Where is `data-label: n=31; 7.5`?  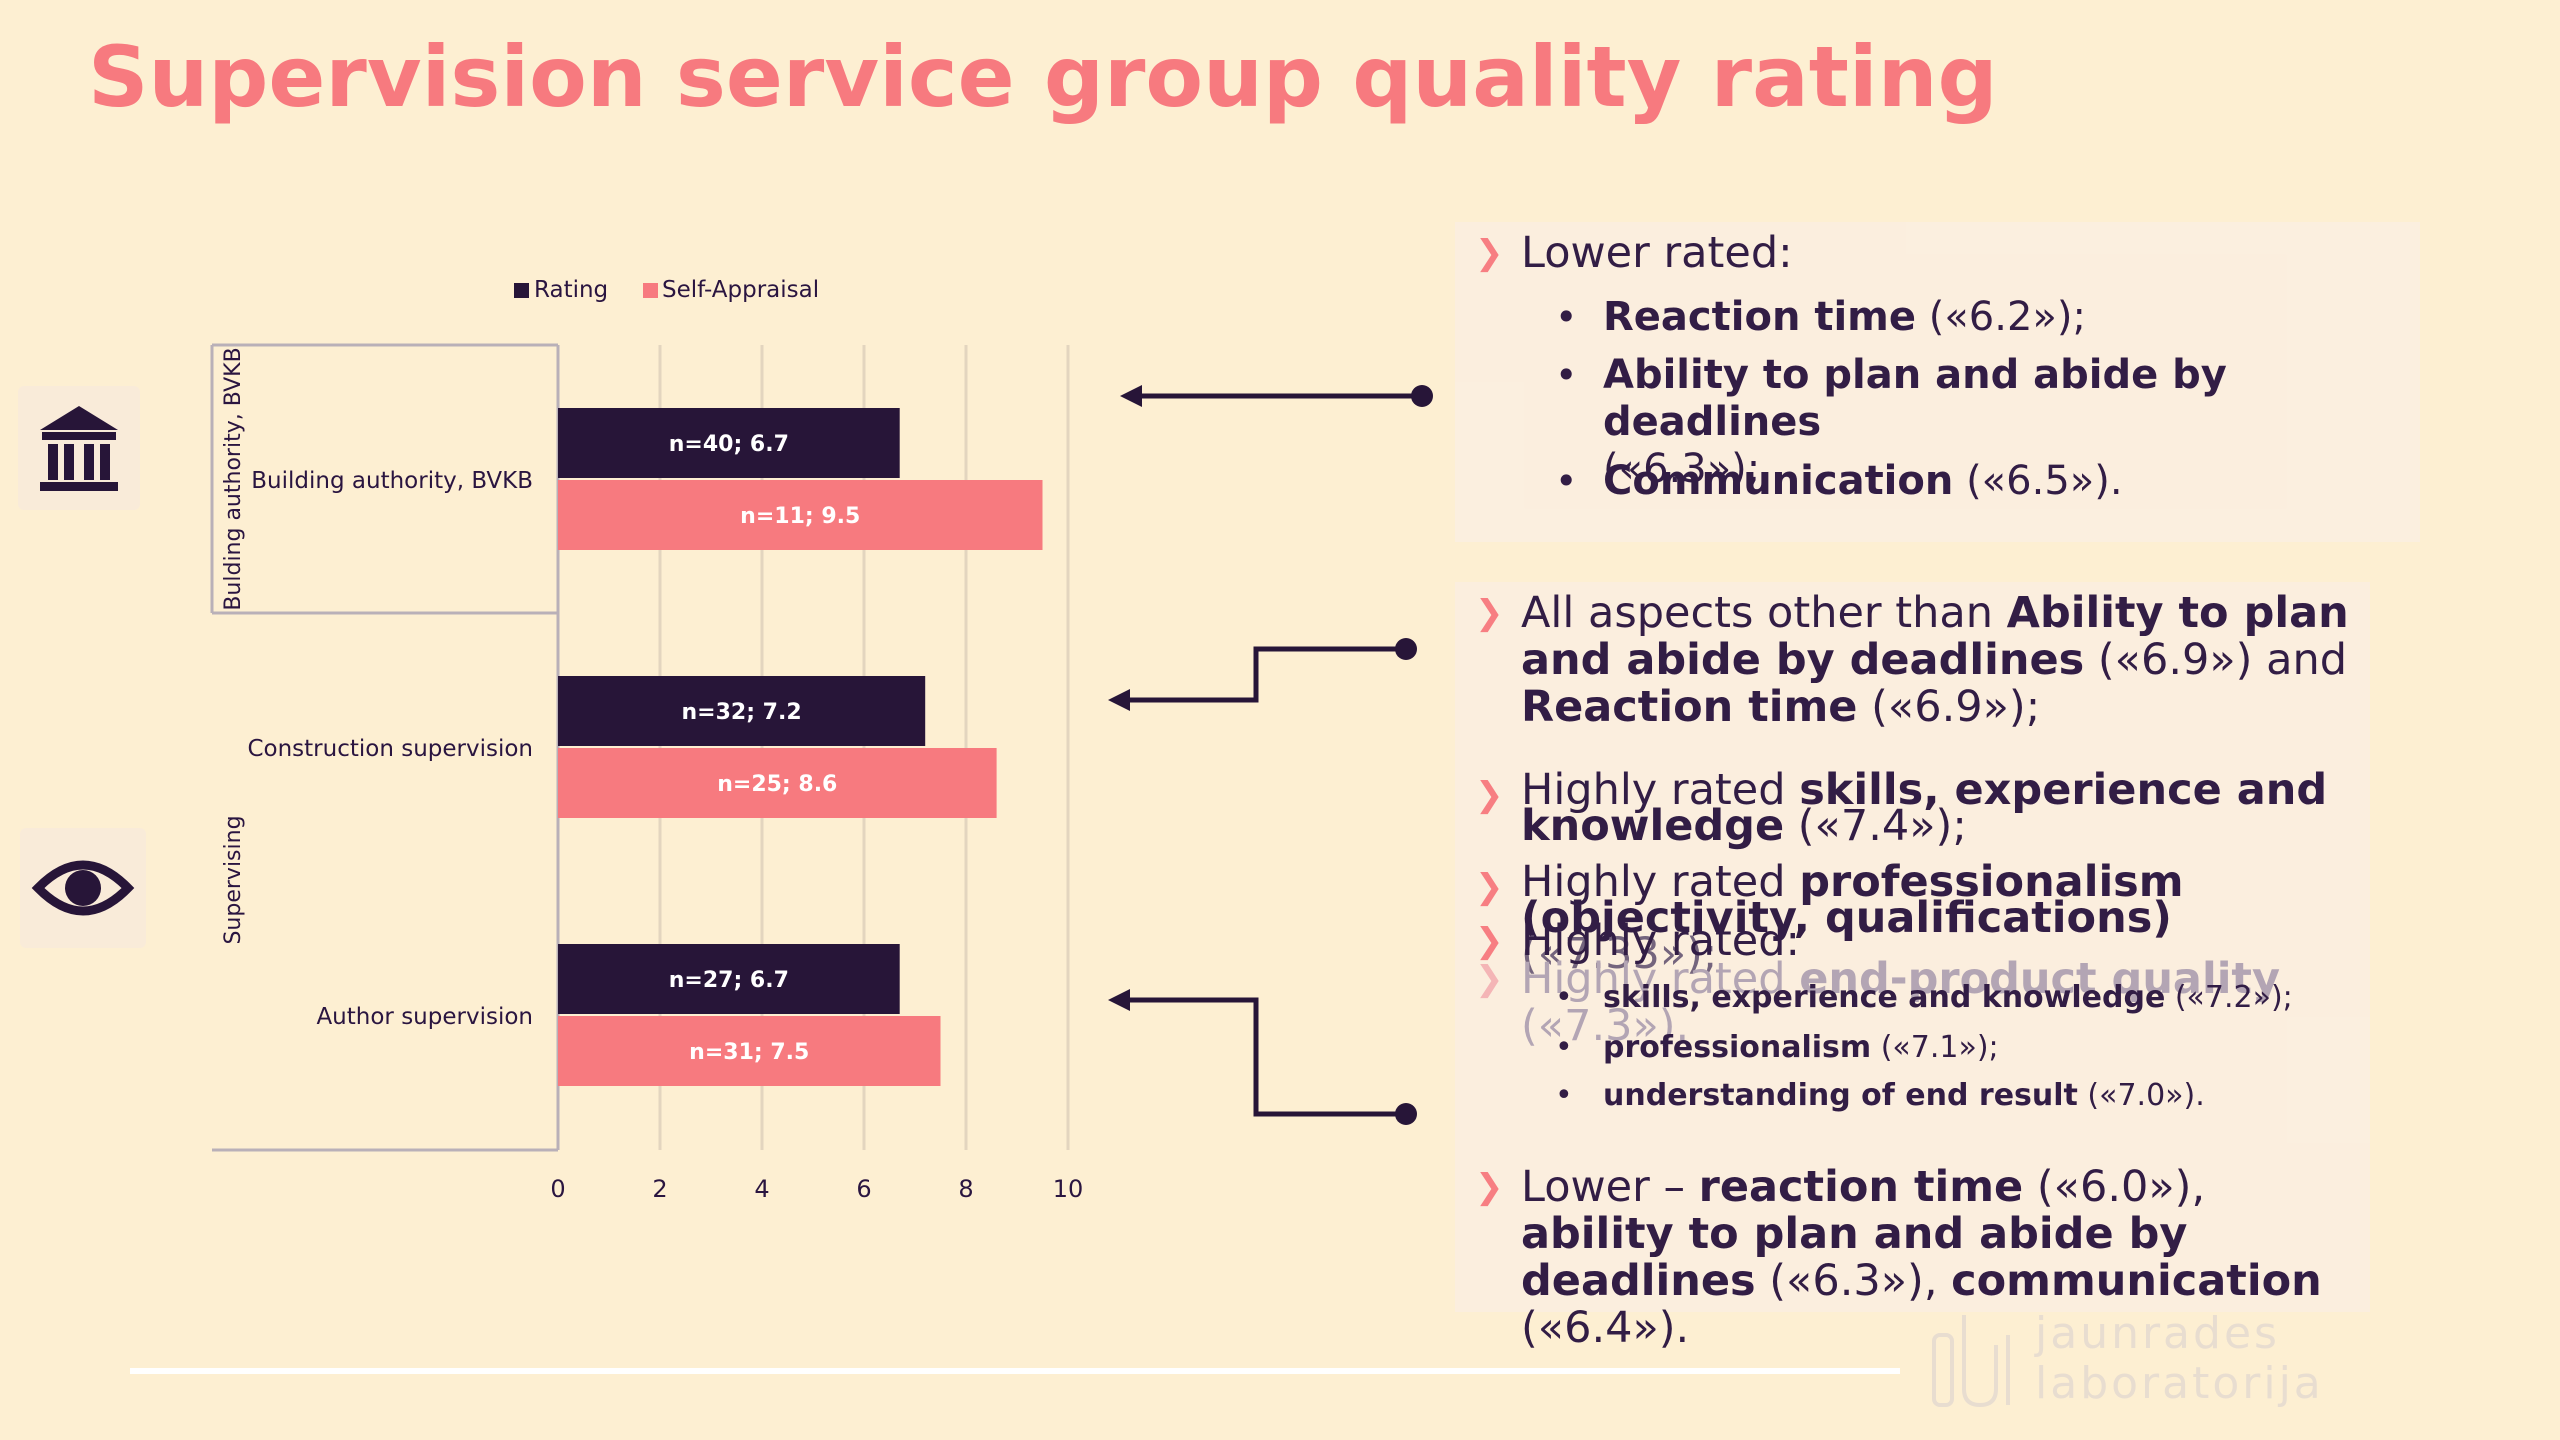
data-label: n=31; 7.5 is located at coordinates (749, 1052).